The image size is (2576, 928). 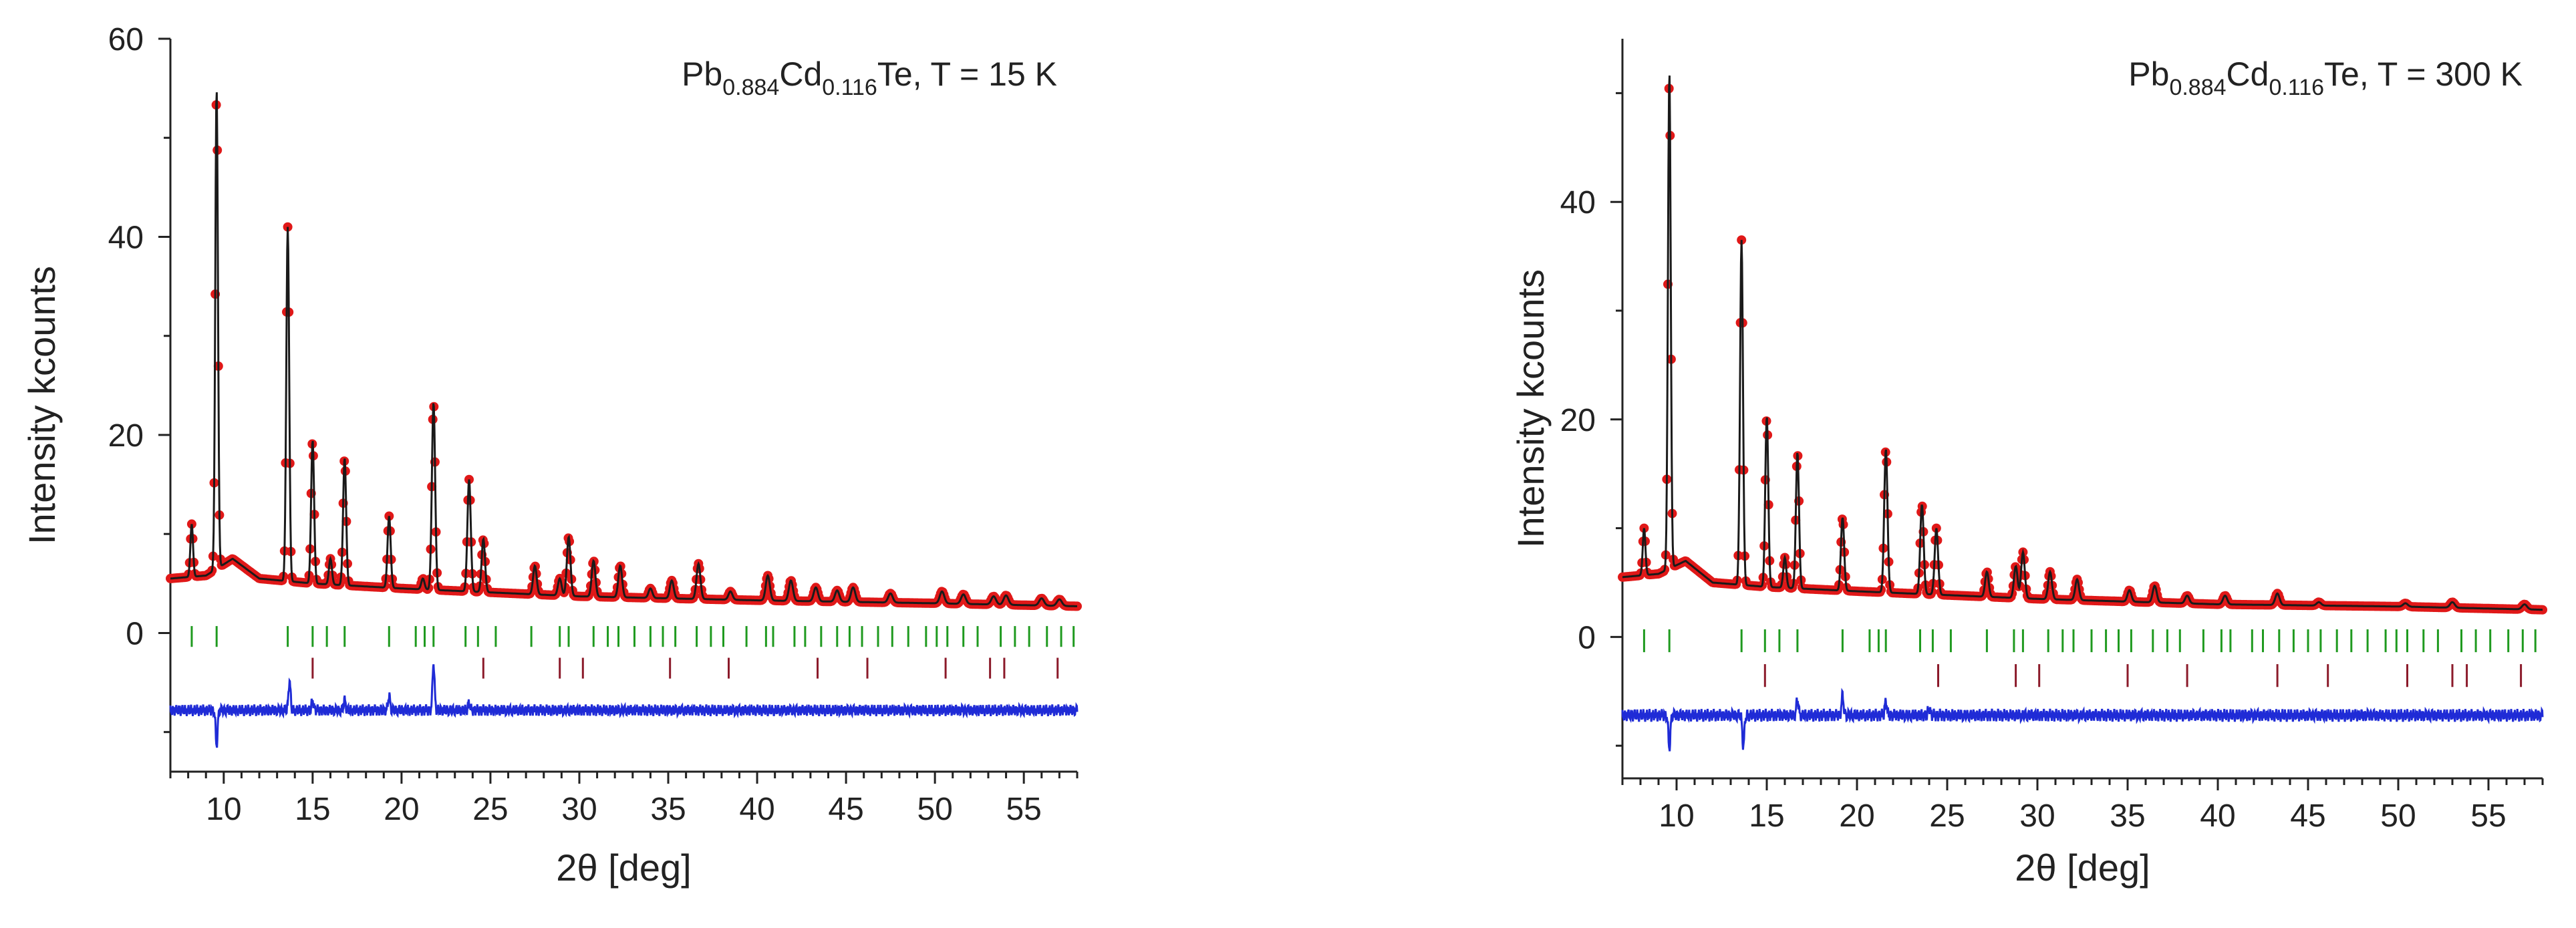 I want to click on chart-annotation: Pb0.884Cd0.116Te, T = 300 K, so click(x=2325, y=77).